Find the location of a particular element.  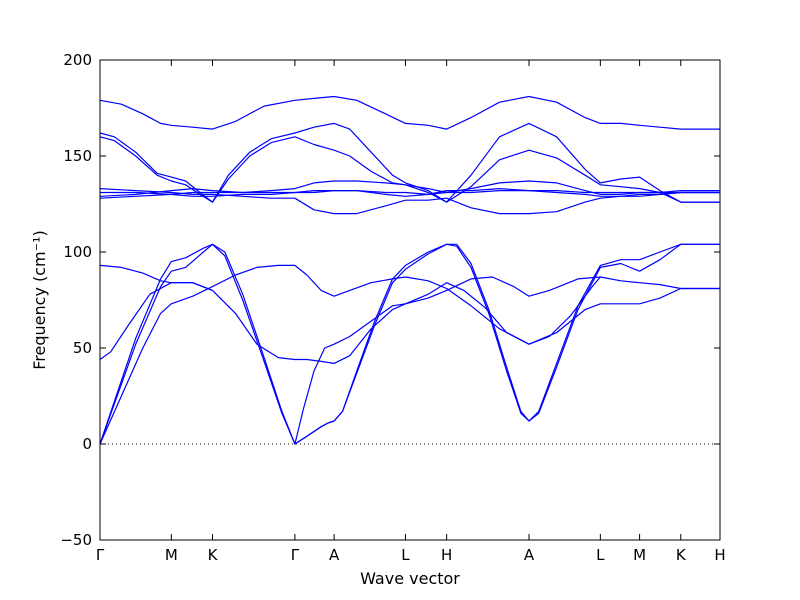

y-tick-label: 50 is located at coordinates (82, 348).